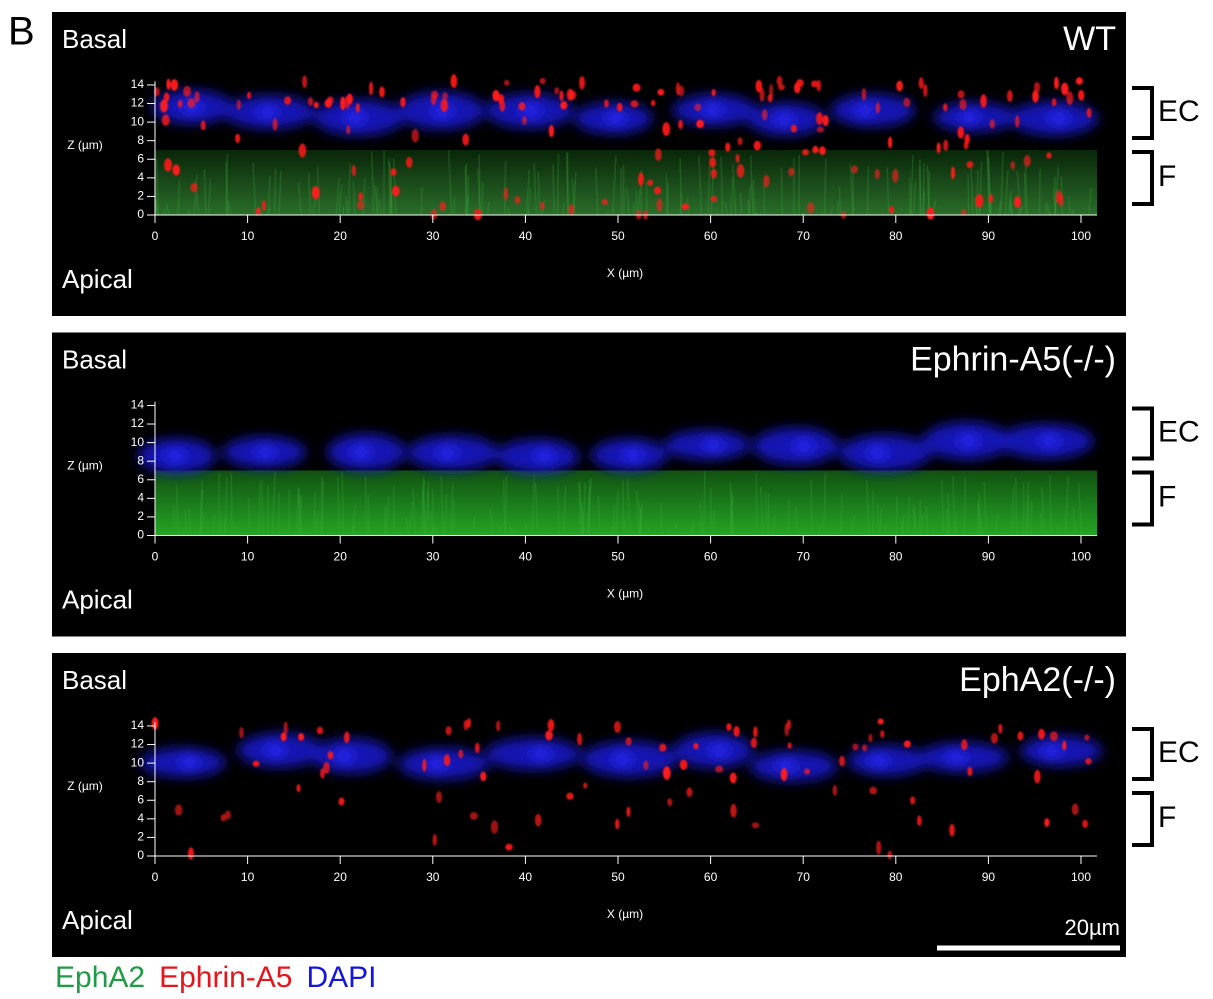 The image size is (1213, 999). What do you see at coordinates (1143, 498) in the screenshot?
I see `bracket` at bounding box center [1143, 498].